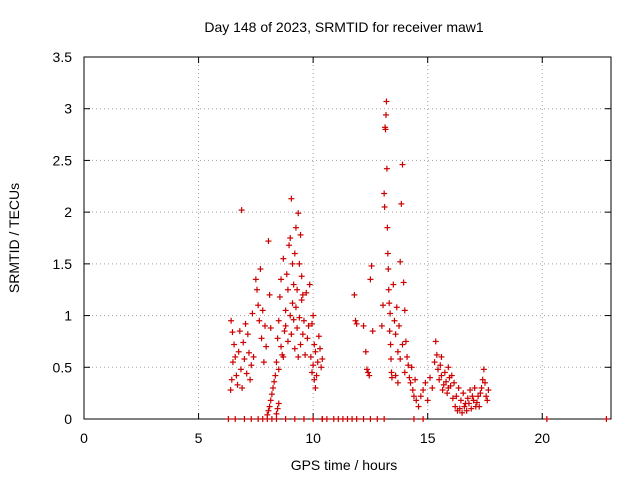 This screenshot has width=640, height=480. Describe the element at coordinates (84, 438) in the screenshot. I see `x-tick-label: 0` at that location.